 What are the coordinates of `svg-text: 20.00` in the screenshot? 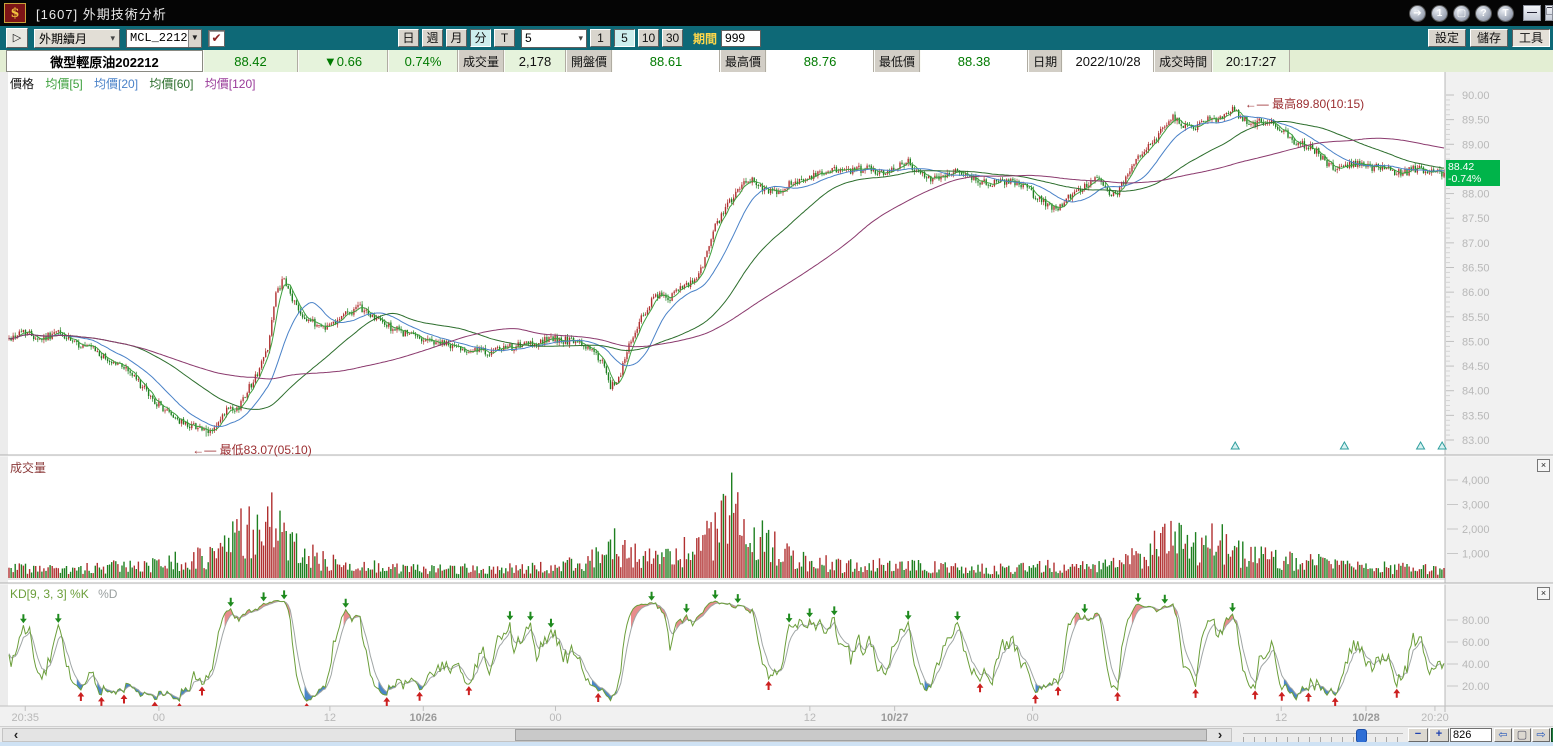 It's located at (1476, 687).